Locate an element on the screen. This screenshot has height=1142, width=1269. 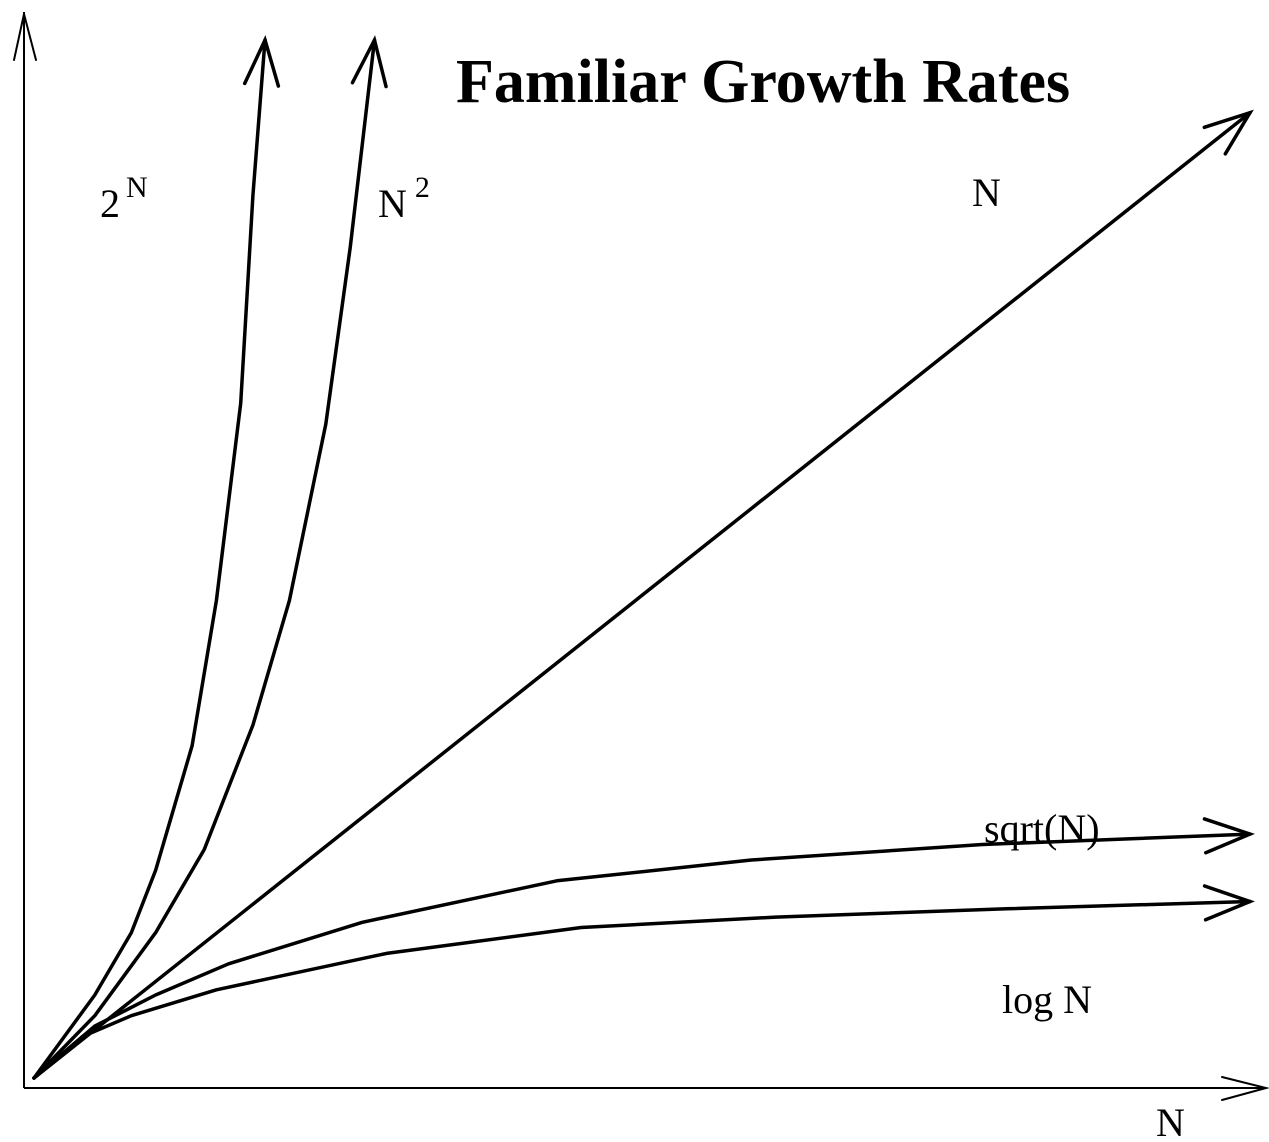
series-label-exponential-base: 2 is located at coordinates (110, 203).